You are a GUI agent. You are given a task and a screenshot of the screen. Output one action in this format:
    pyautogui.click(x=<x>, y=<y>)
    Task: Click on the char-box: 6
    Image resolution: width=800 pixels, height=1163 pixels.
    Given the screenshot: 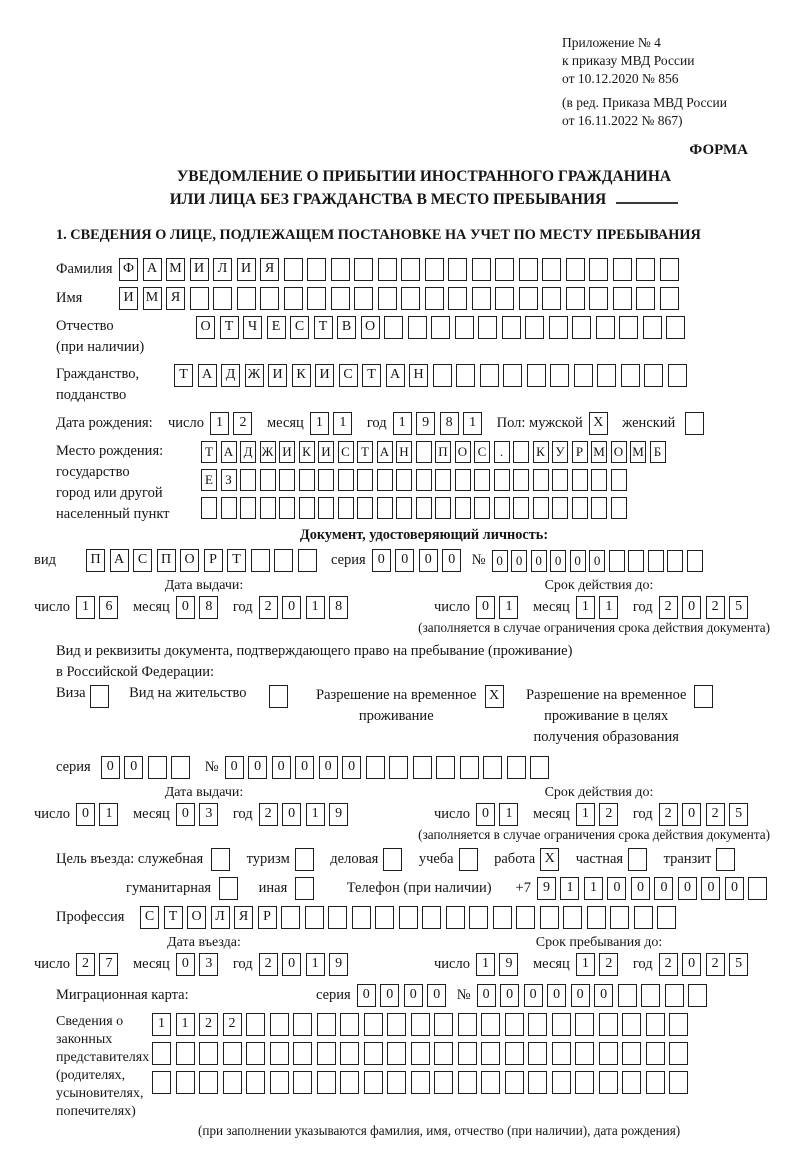 What is the action you would take?
    pyautogui.click(x=109, y=607)
    